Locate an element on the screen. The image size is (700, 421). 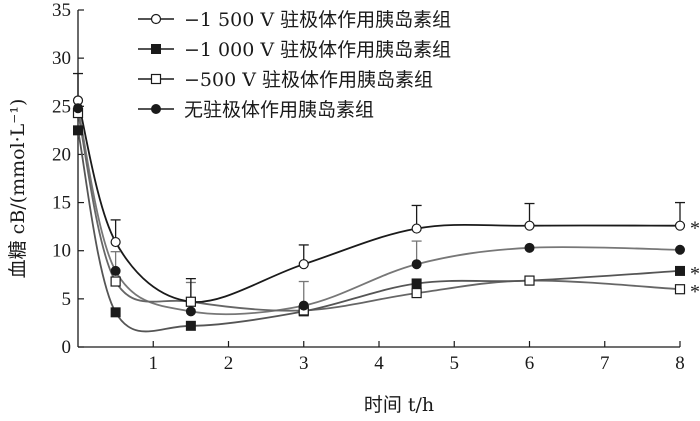
legend-item: −500 V 驻极体作用胰岛素组 is located at coordinates (285, 80).